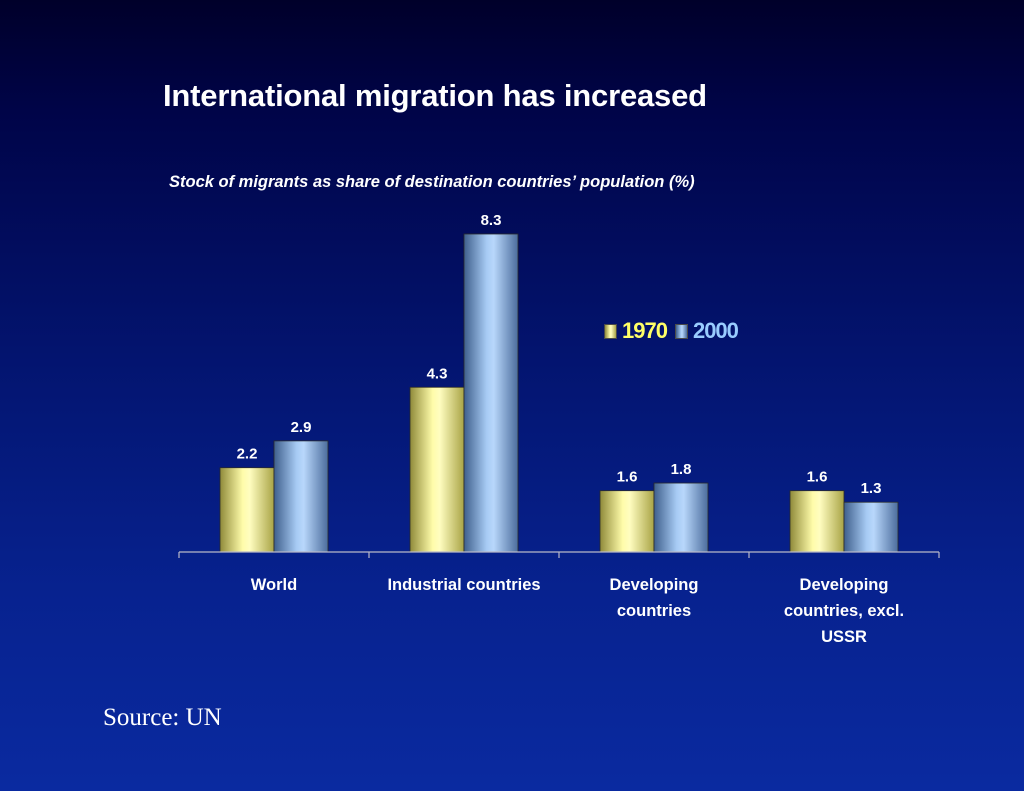  I want to click on legend-label-2000: 2000, so click(715, 330).